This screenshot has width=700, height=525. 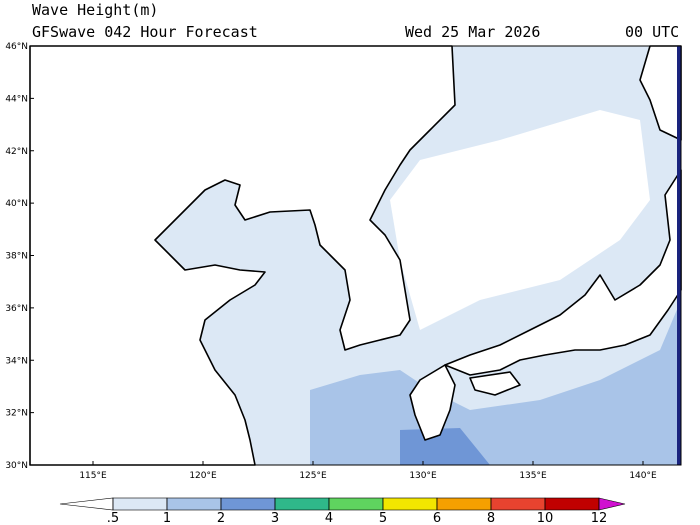 What do you see at coordinates (383, 518) in the screenshot?
I see `colorbar-label: 5` at bounding box center [383, 518].